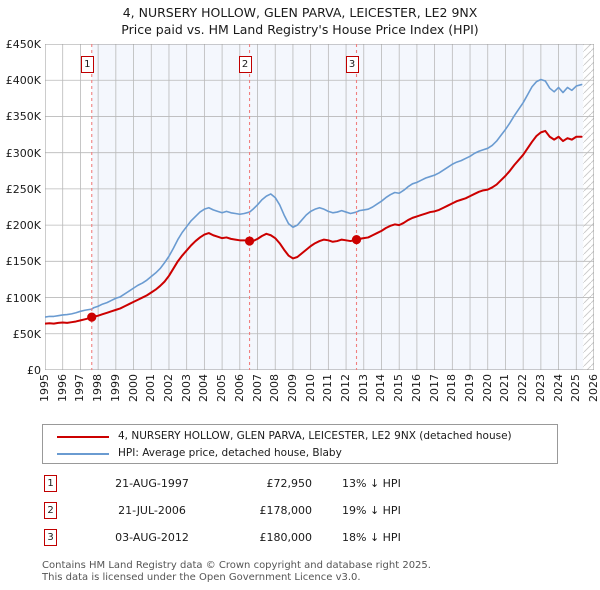  What do you see at coordinates (23, 81) in the screenshot?
I see `y-tick-£400K: £400K` at bounding box center [23, 81].